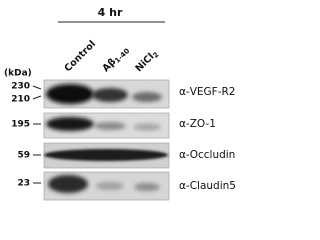  Describe the element at coordinates (110, 12) in the screenshot. I see `time-label: 4 hr` at that location.